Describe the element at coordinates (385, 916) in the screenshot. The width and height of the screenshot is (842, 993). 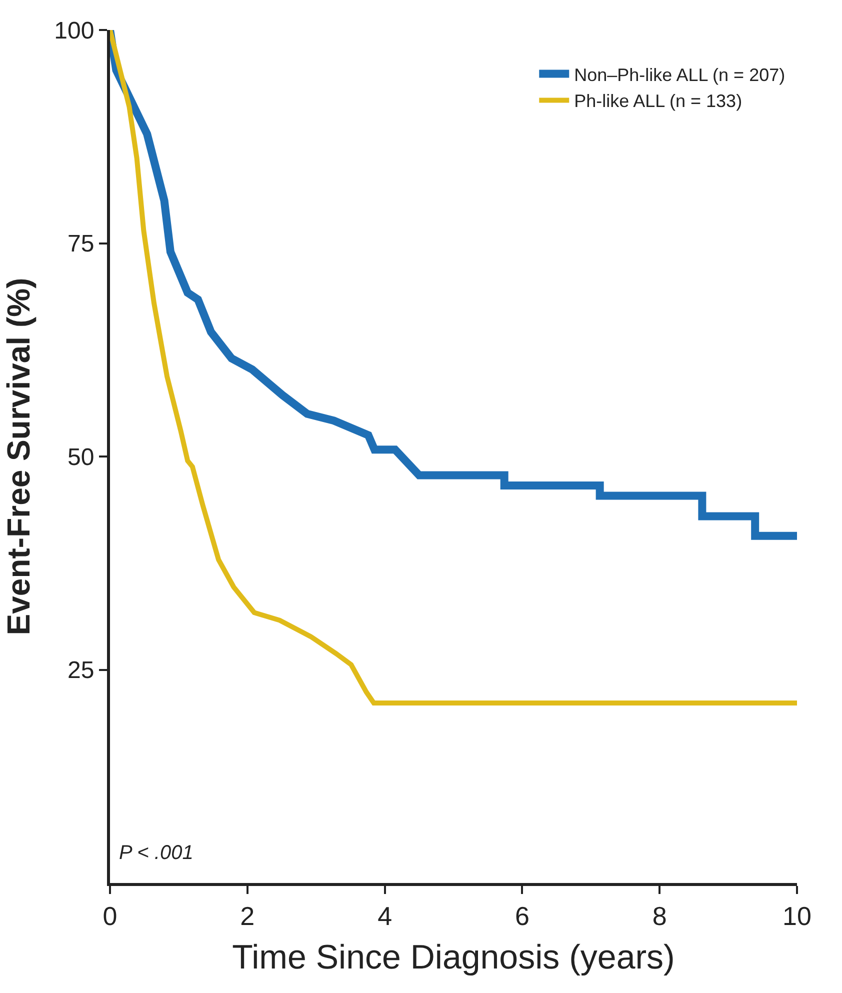
I see `x-tick-label: 4` at that location.